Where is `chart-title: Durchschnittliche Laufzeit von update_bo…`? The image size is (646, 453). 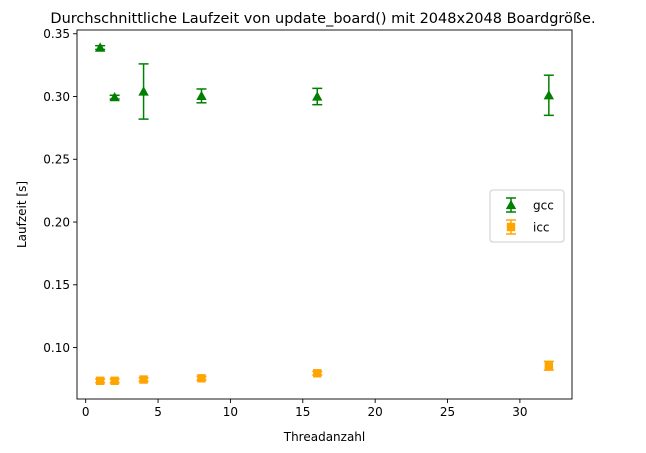
chart-title: Durchschnittliche Laufzeit von update_bo… is located at coordinates (322, 19).